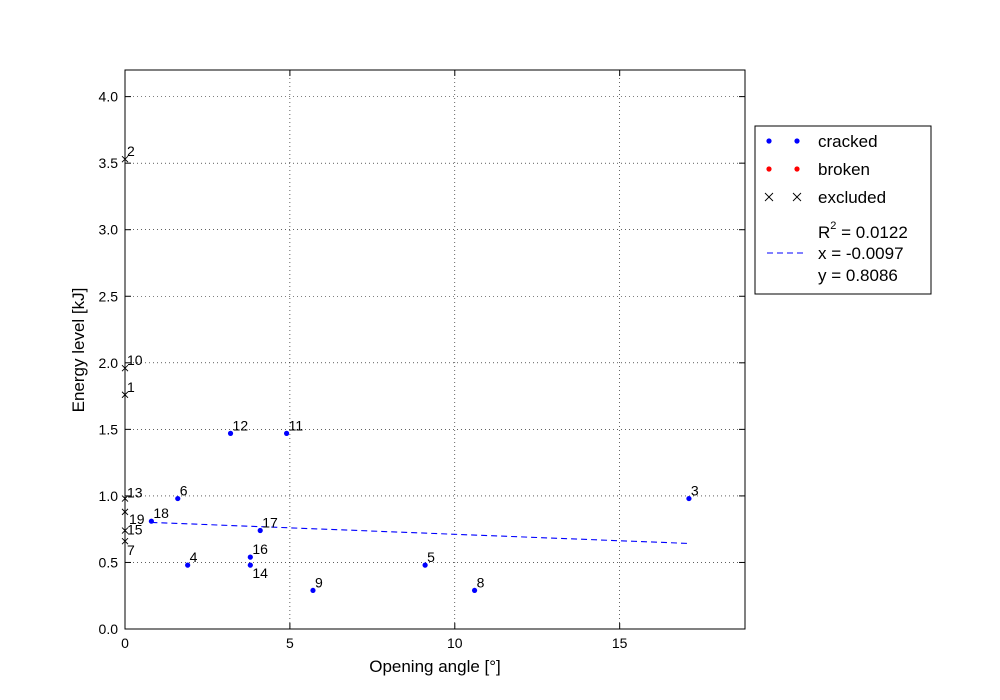 Image resolution: width=1000 pixels, height=700 pixels. I want to click on point-label: 4, so click(194, 557).